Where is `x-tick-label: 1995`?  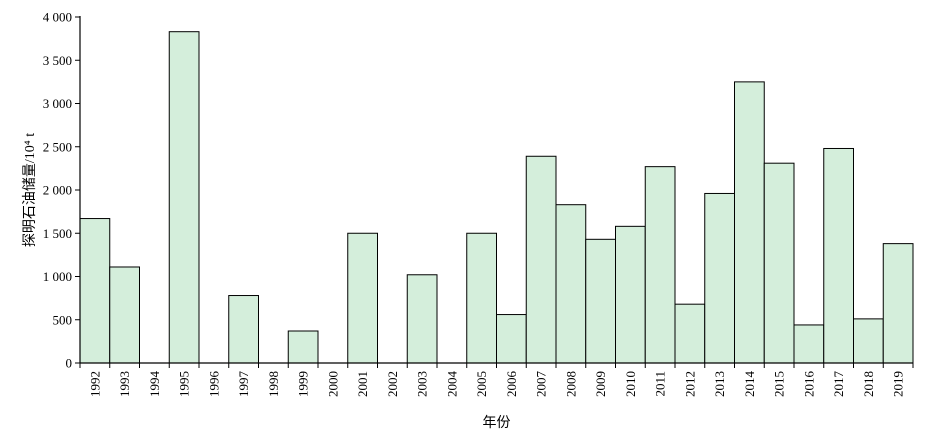
x-tick-label: 1995 is located at coordinates (184, 384).